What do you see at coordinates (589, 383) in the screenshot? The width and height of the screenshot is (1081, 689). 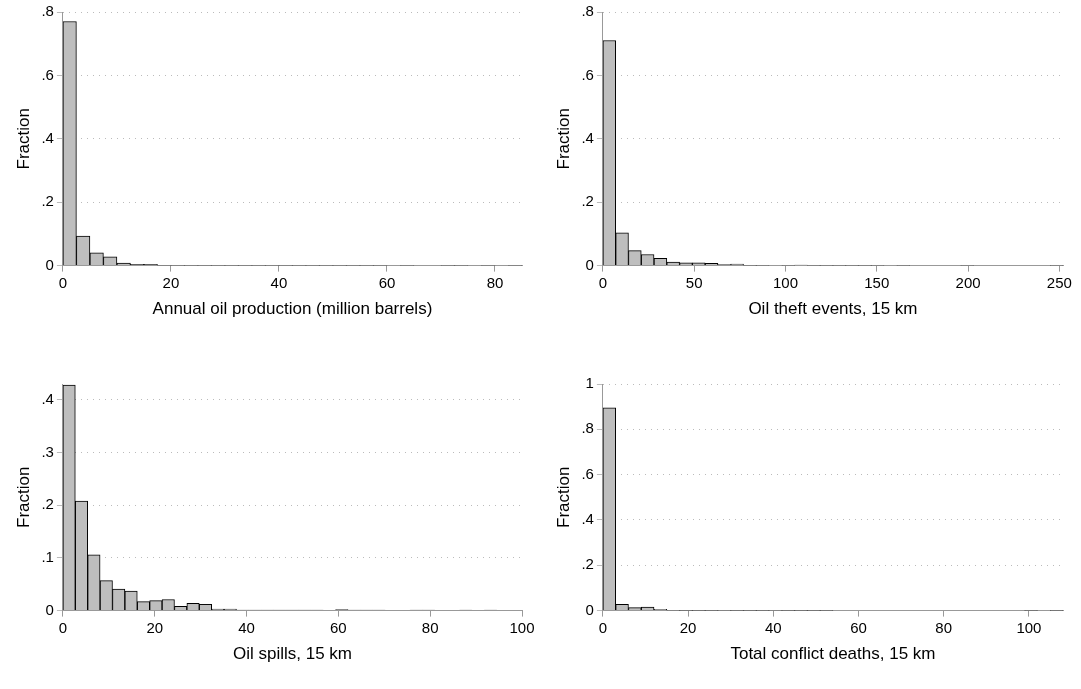 I see `y-tick-label: 1` at bounding box center [589, 383].